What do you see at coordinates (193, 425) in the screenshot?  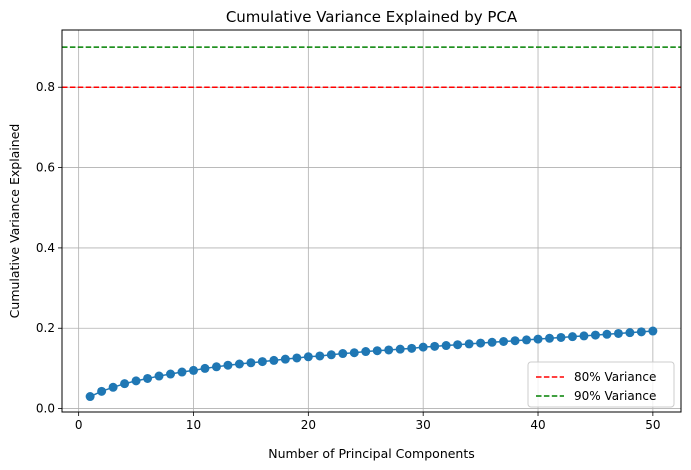 I see `x-tick-label: 10` at bounding box center [193, 425].